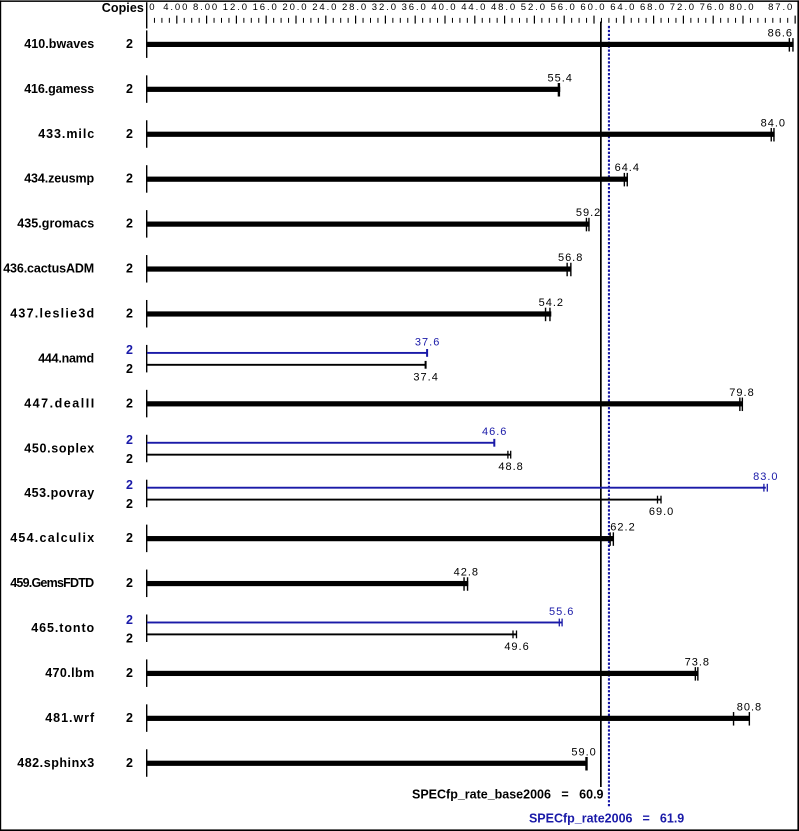  Describe the element at coordinates (627, 168) in the screenshot. I see `svg-text: 64.4` at that location.